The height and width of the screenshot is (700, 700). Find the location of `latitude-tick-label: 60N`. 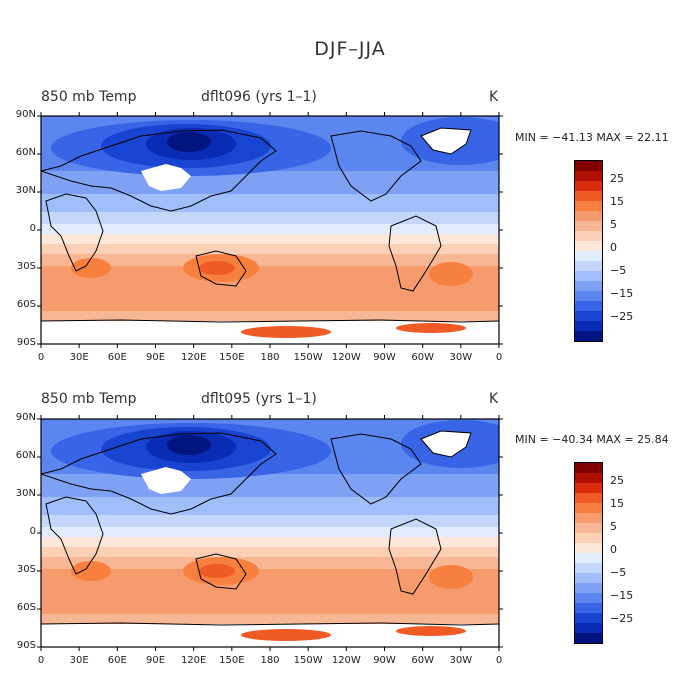

latitude-tick-label: 60N is located at coordinates (25, 152).